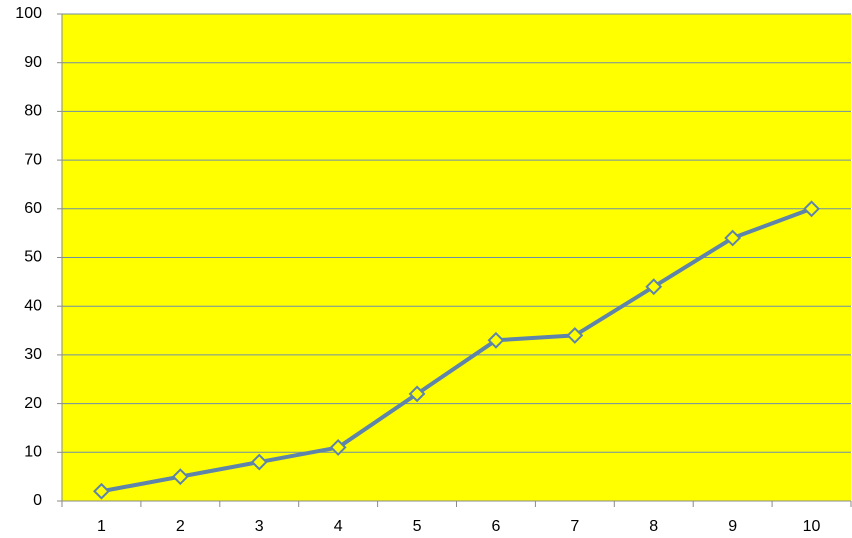 The height and width of the screenshot is (538, 852). Describe the element at coordinates (417, 526) in the screenshot. I see `x-tick-label: 5` at that location.